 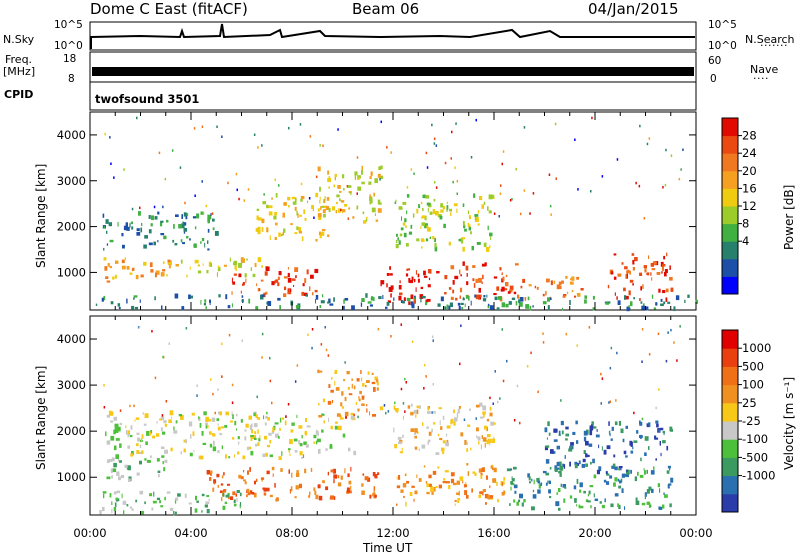 I want to click on nsky-trace, so click(x=392, y=31).